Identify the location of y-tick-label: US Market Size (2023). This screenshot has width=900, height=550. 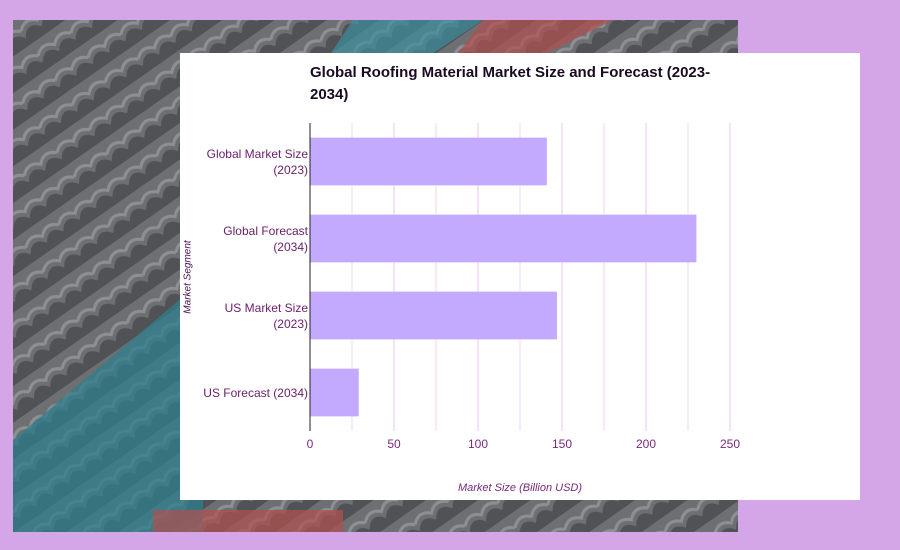
(266, 315).